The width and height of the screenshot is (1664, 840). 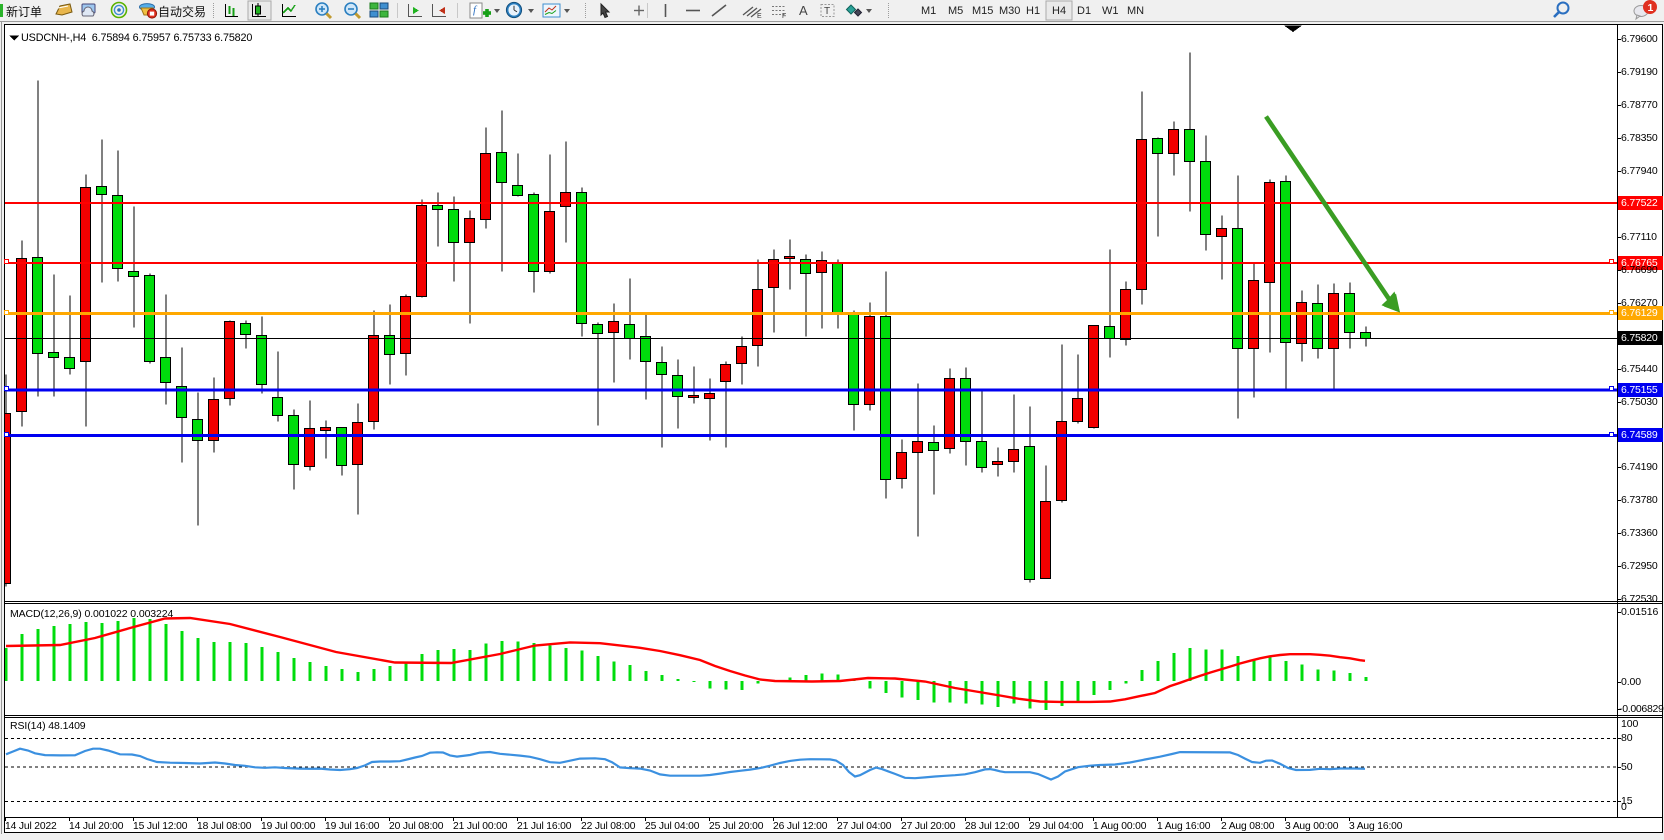 I want to click on svg-text: 1, so click(x=1651, y=8).